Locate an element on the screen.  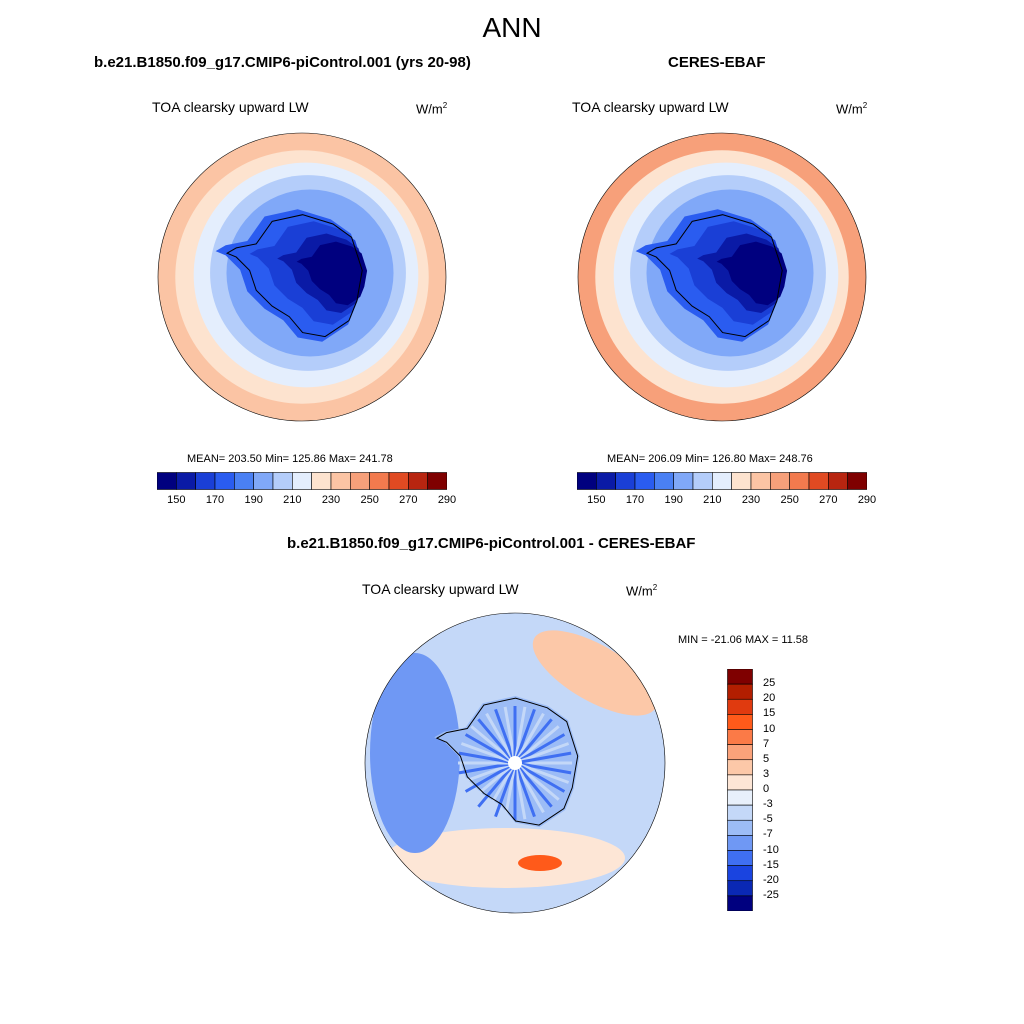
colorbar-tick-label: 3 is located at coordinates (766, 773).